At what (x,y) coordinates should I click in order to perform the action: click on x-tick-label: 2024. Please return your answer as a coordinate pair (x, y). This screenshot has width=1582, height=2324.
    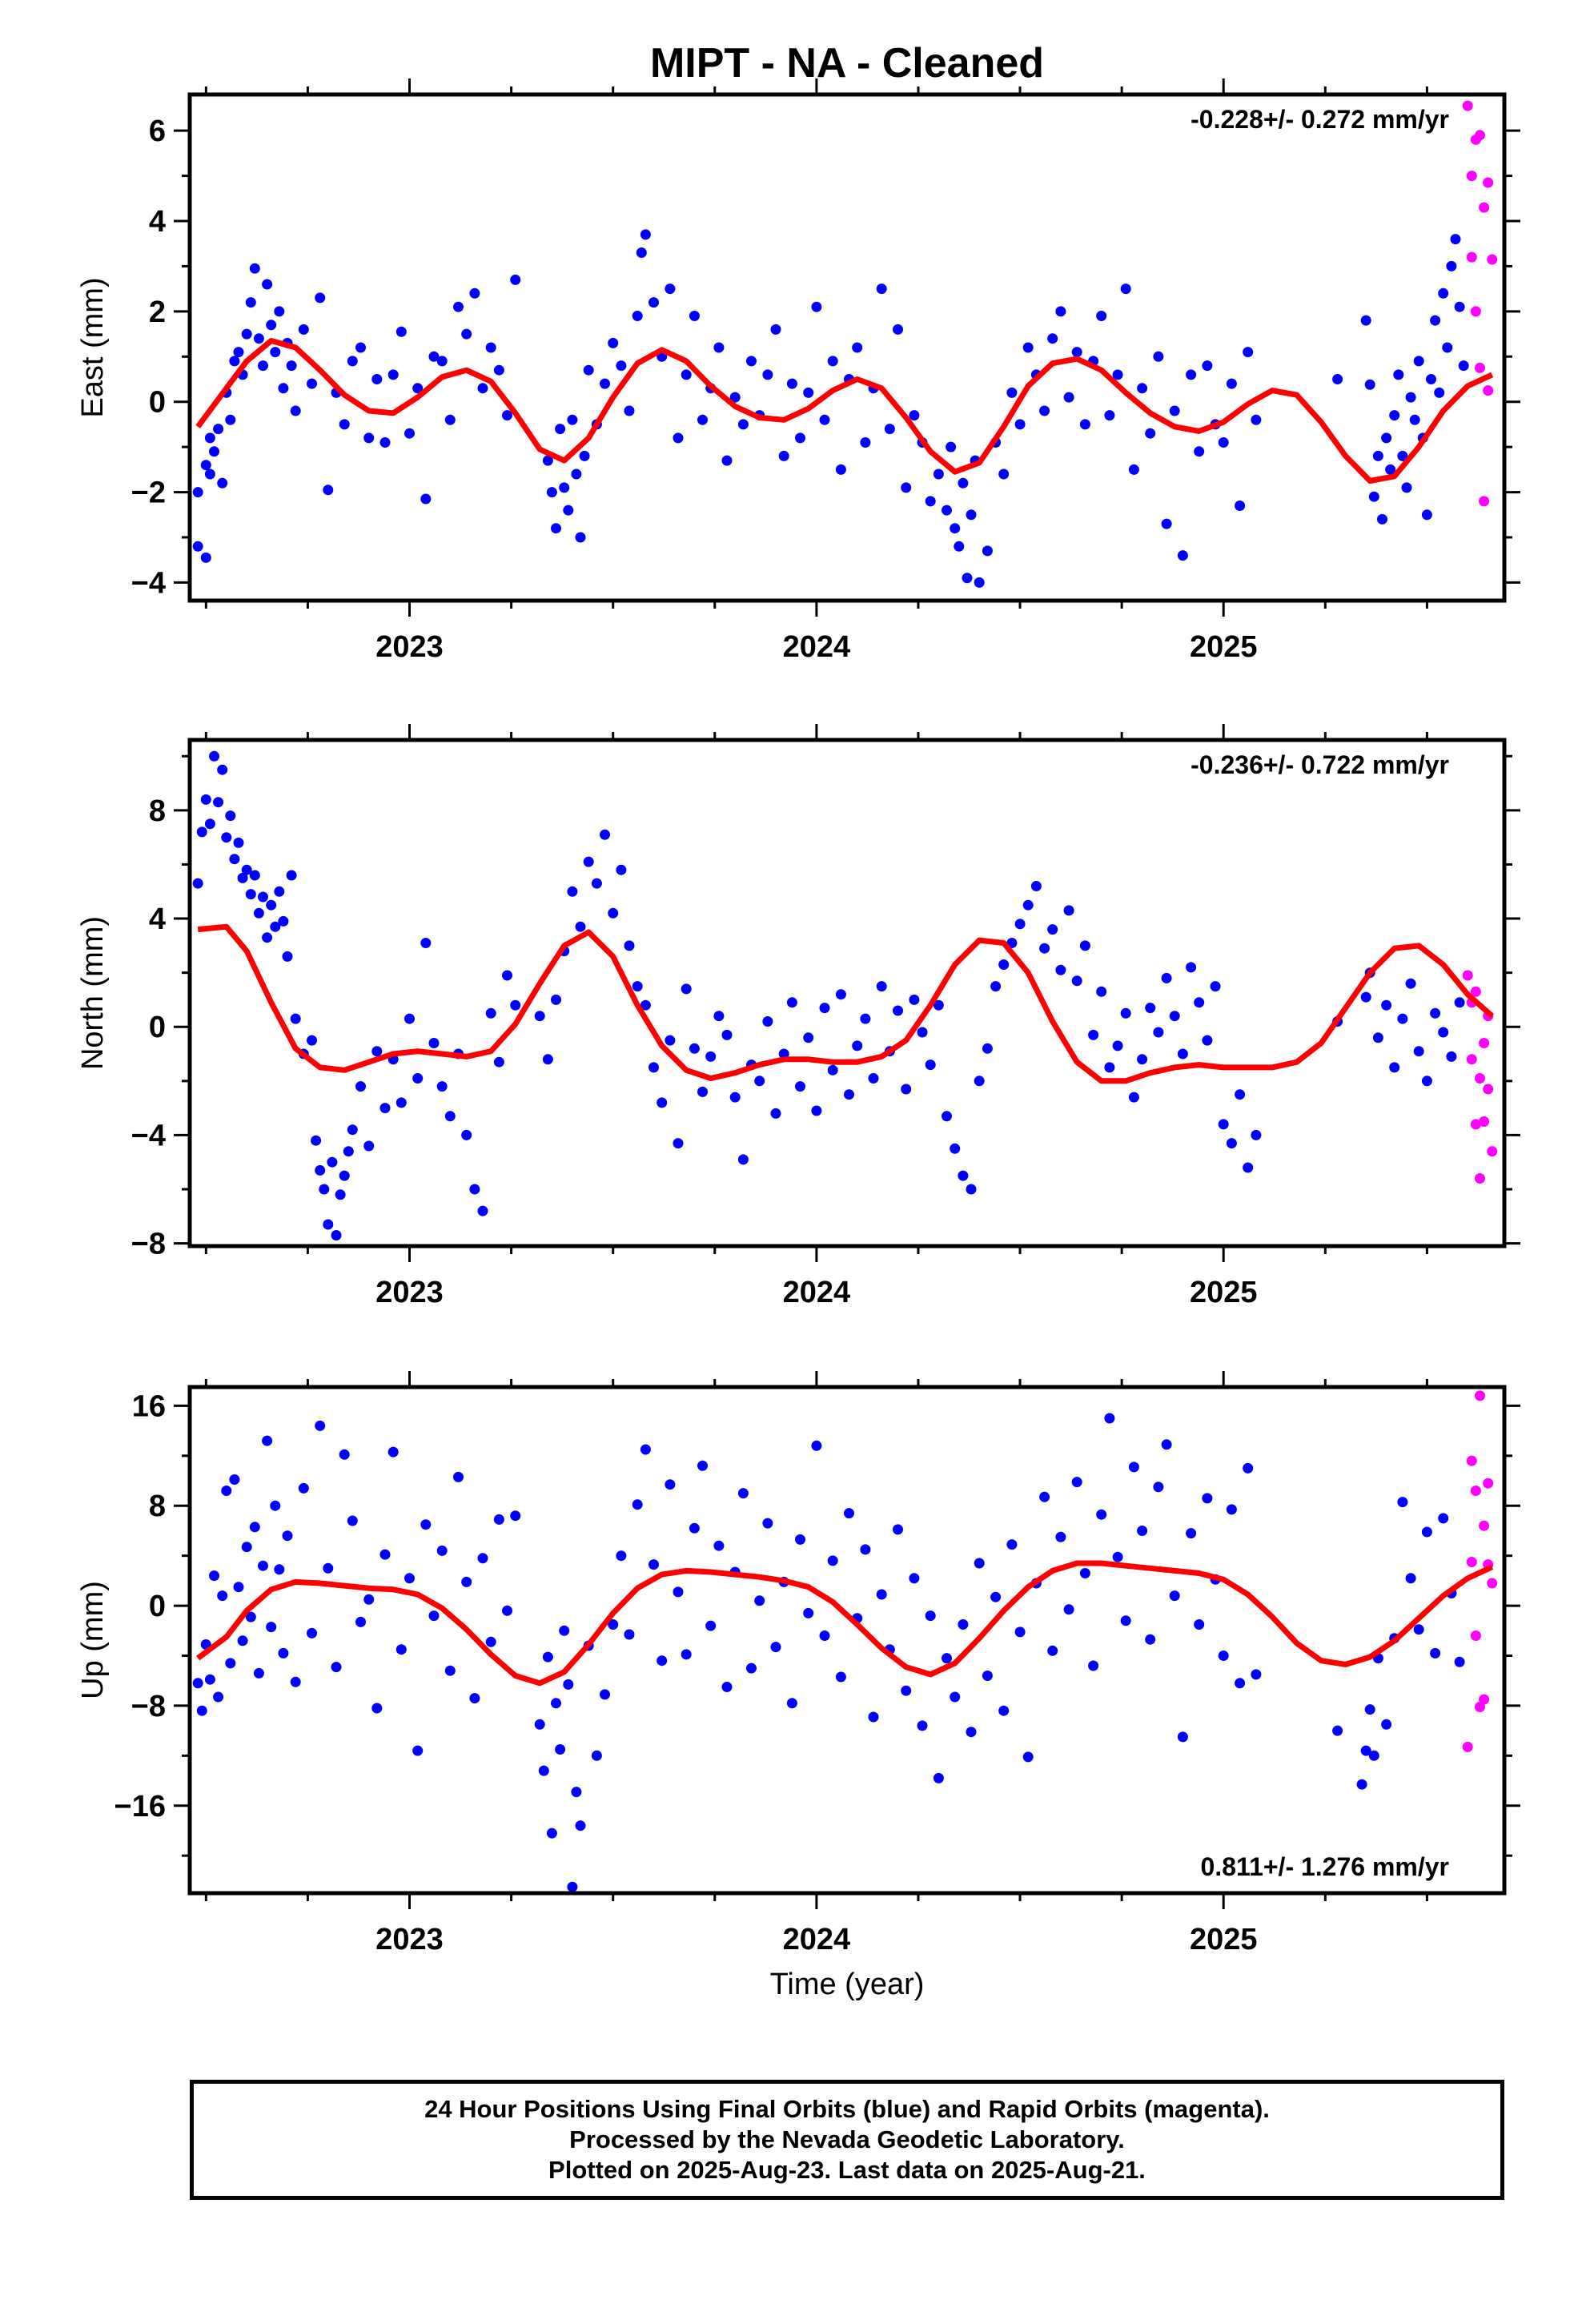
    Looking at the image, I should click on (817, 647).